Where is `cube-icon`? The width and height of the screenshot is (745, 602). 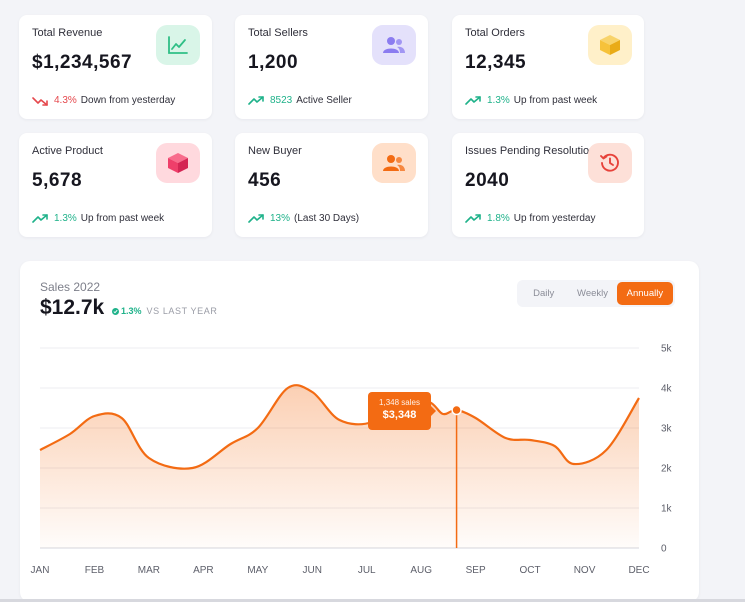 cube-icon is located at coordinates (178, 163).